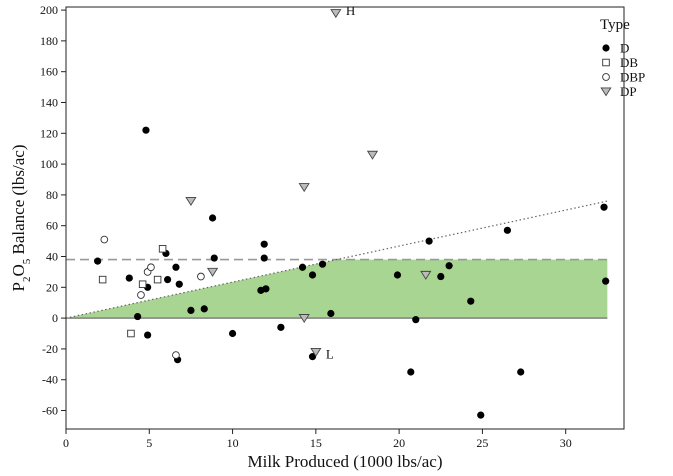 The image size is (673, 476). I want to click on annotation-h: H, so click(350, 10).